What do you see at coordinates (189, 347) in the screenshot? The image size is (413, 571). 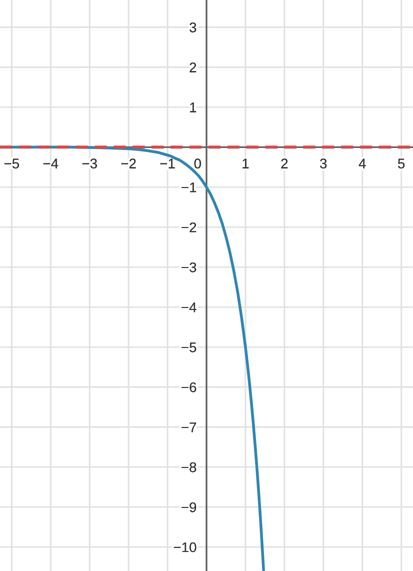 I see `y-tick-label: −5` at bounding box center [189, 347].